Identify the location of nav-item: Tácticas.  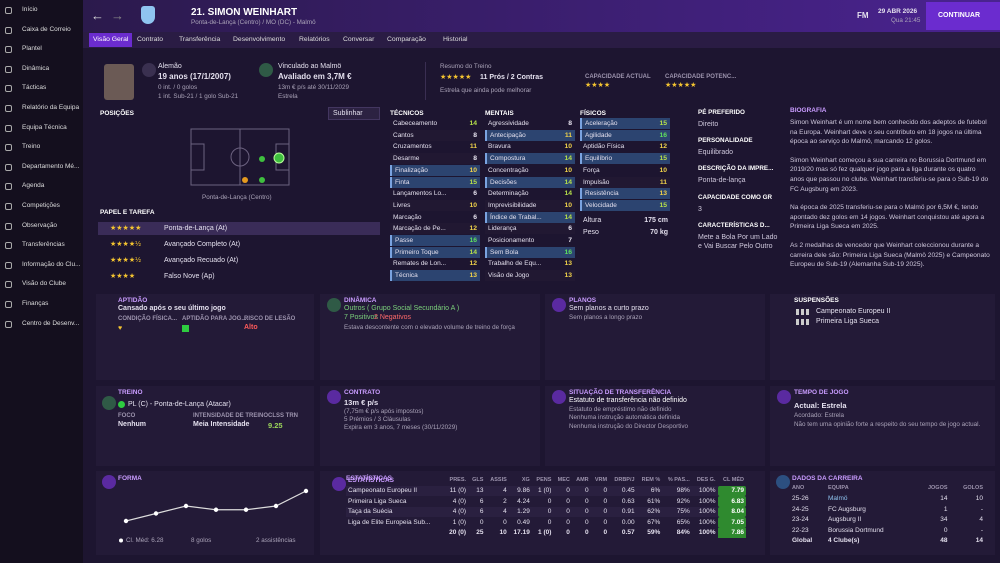
(34, 88).